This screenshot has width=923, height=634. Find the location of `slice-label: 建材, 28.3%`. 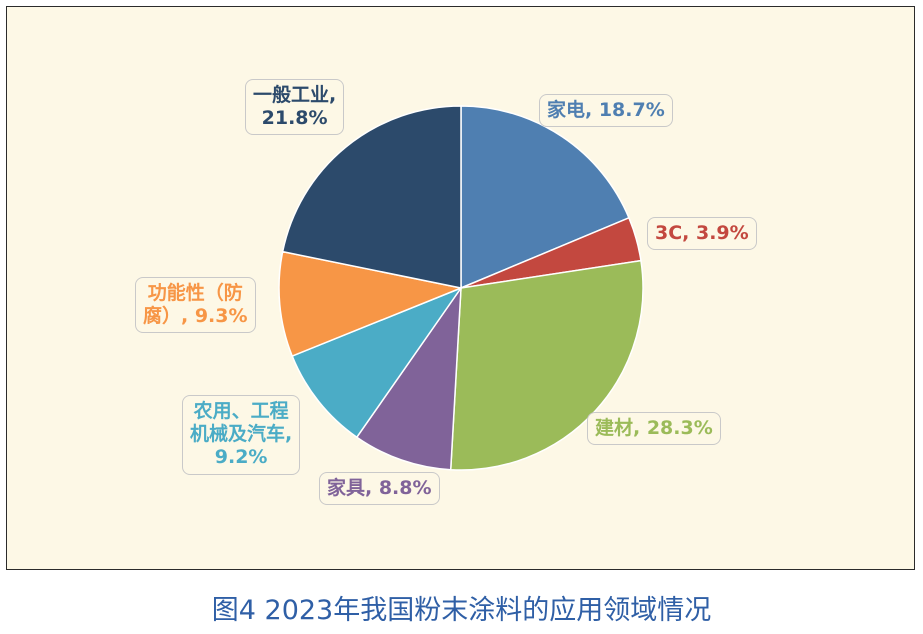

slice-label: 建材, 28.3% is located at coordinates (654, 429).